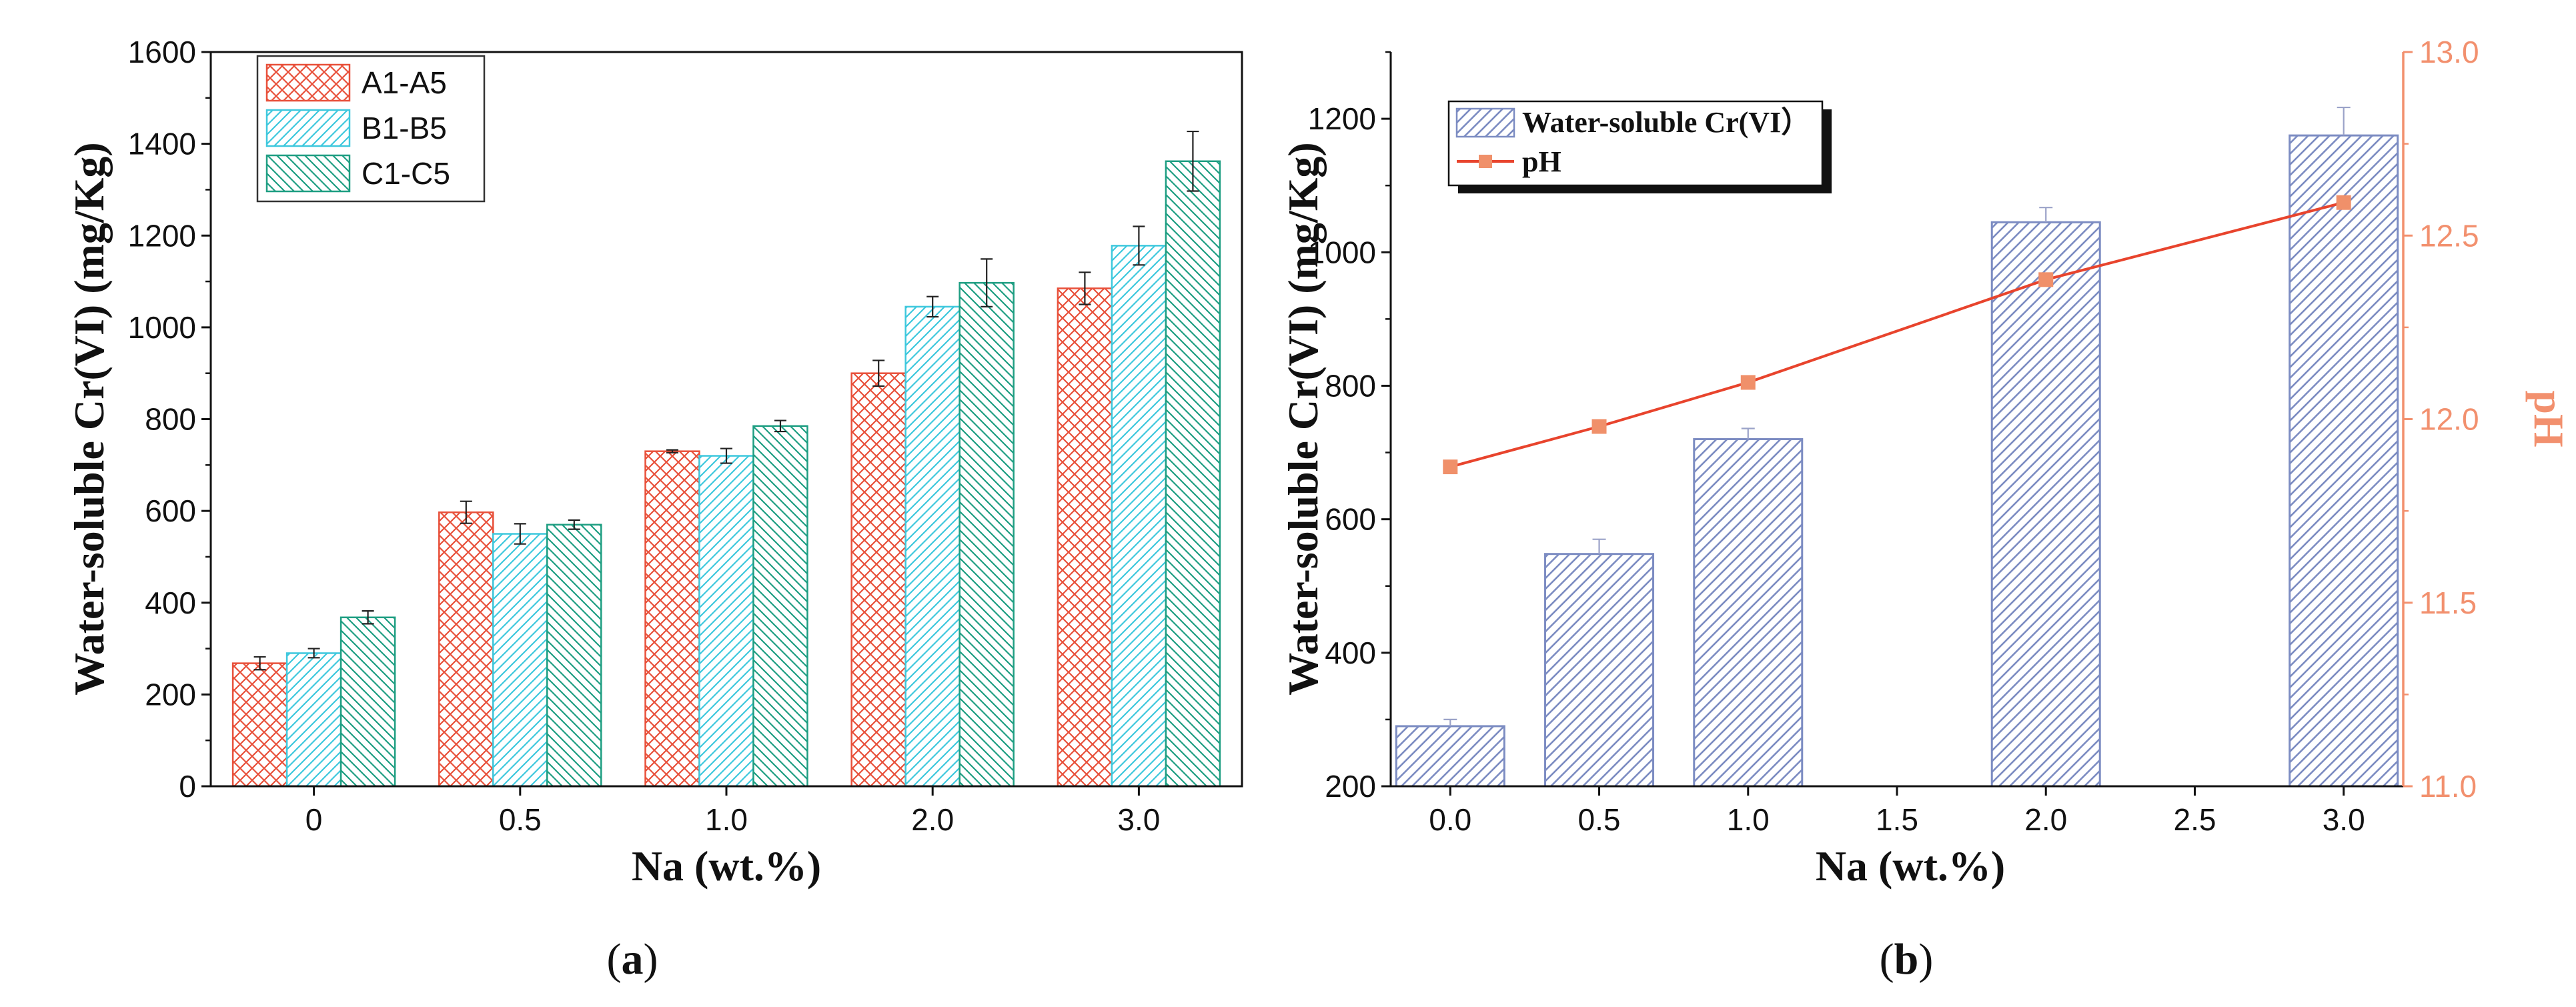 Image resolution: width=2576 pixels, height=1007 pixels. I want to click on x-tick-label-0-0: 0.0, so click(1450, 820).